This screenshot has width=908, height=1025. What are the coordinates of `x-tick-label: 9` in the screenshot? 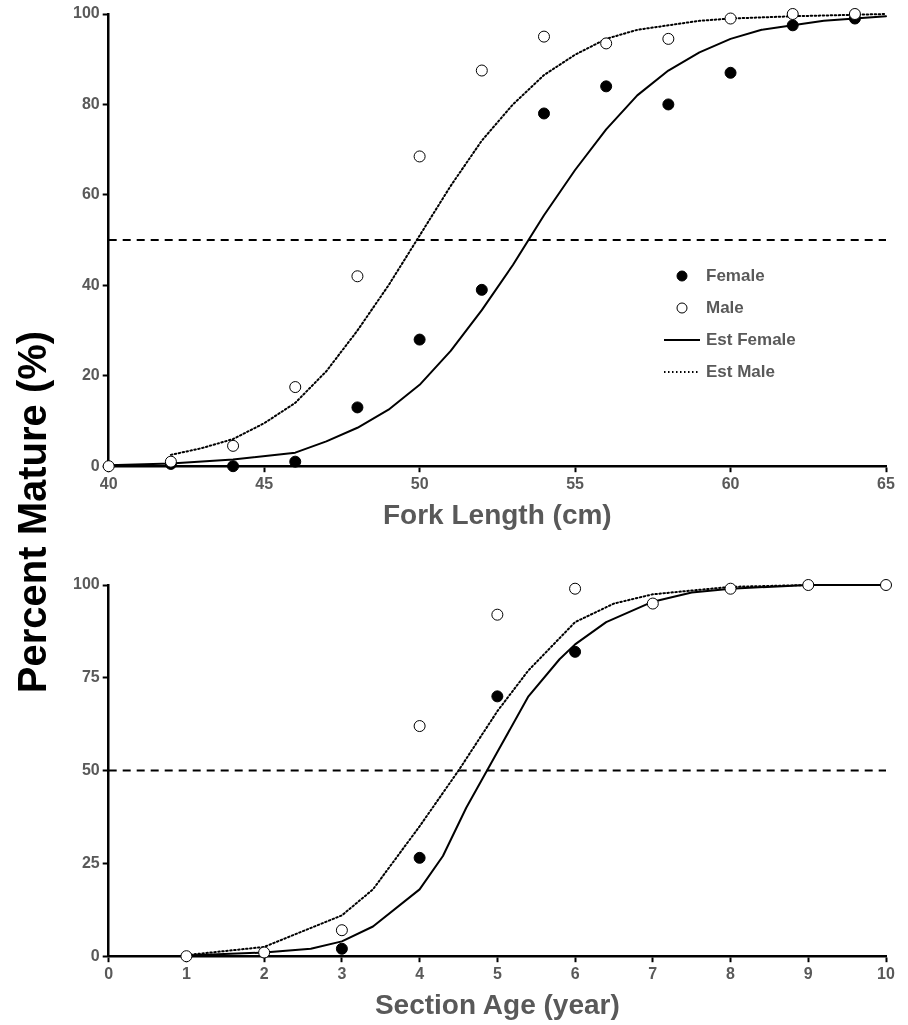 It's located at (808, 974).